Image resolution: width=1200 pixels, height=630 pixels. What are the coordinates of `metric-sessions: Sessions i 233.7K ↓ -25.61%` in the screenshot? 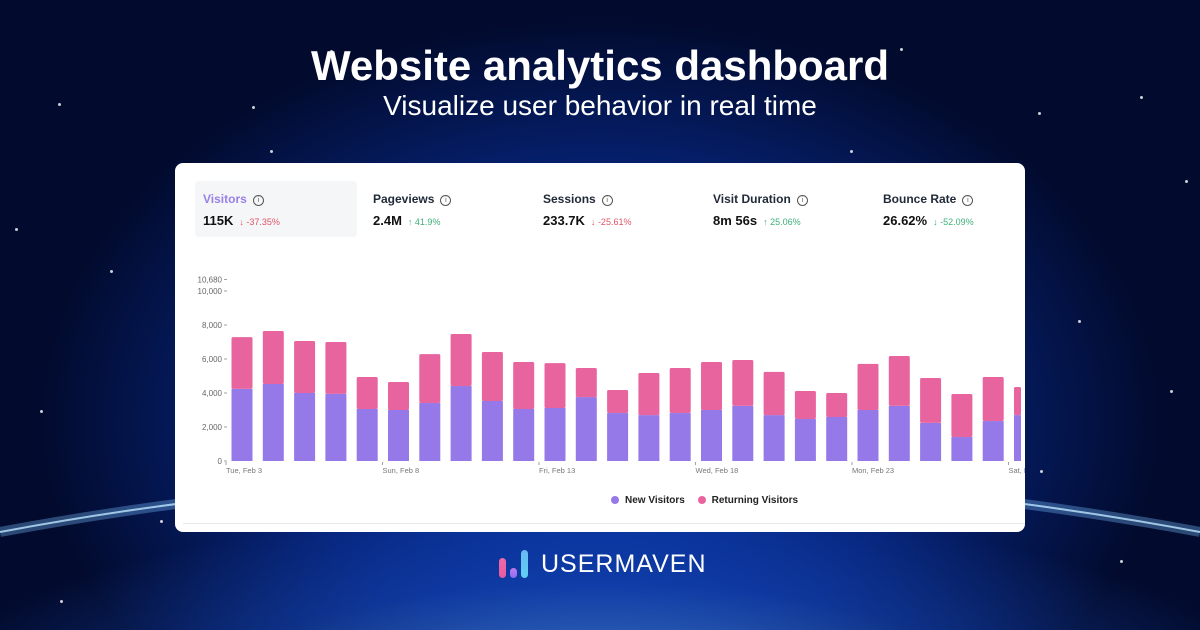 It's located at (616, 209).